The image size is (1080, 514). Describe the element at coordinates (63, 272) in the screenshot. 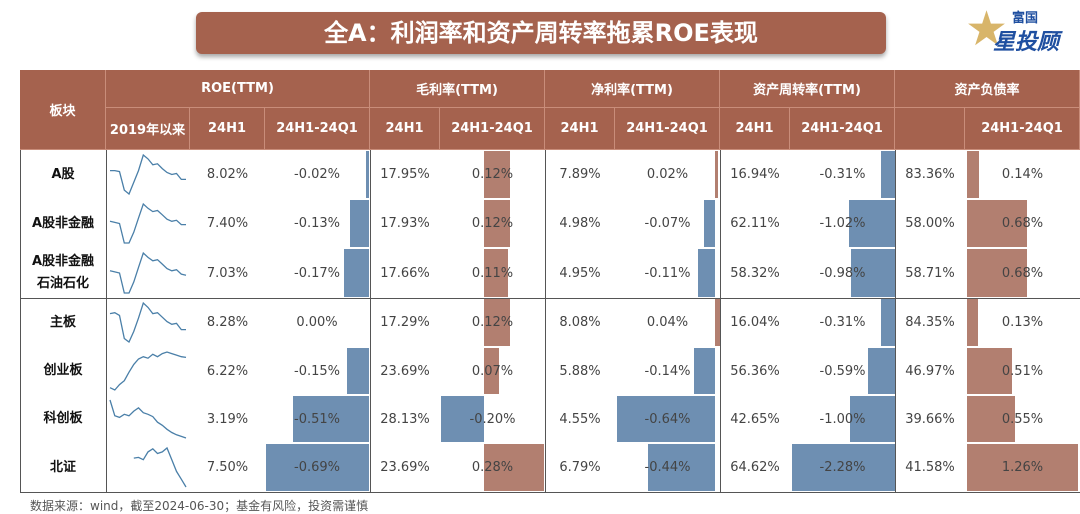

I see `row-name: A股非金融石油石化` at that location.